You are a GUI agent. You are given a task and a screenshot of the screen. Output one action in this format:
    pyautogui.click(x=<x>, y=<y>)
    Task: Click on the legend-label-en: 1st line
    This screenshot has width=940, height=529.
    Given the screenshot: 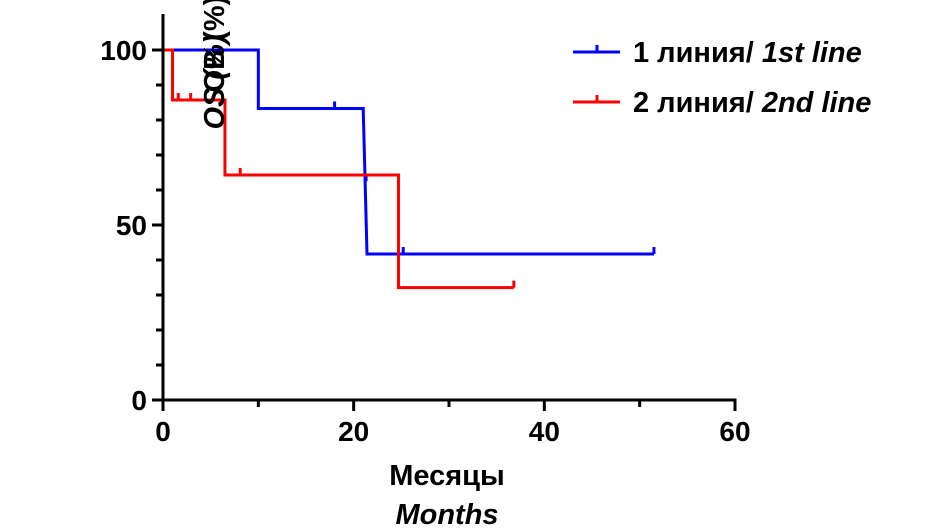 What is the action you would take?
    pyautogui.click(x=812, y=53)
    